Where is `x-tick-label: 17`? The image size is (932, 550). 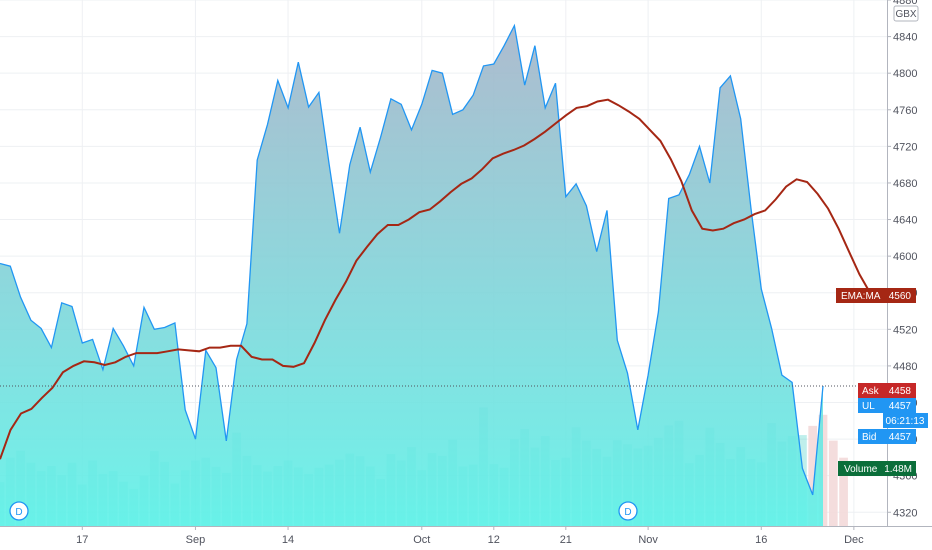
x-tick-label: 17 is located at coordinates (82, 540).